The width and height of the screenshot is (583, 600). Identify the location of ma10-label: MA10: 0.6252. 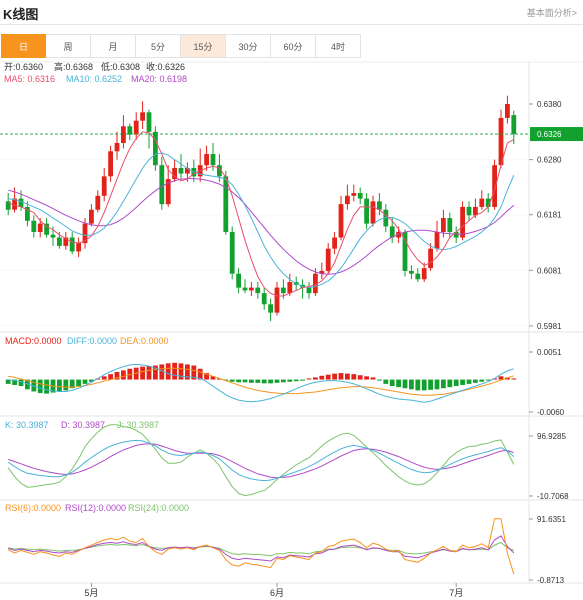
(94, 79).